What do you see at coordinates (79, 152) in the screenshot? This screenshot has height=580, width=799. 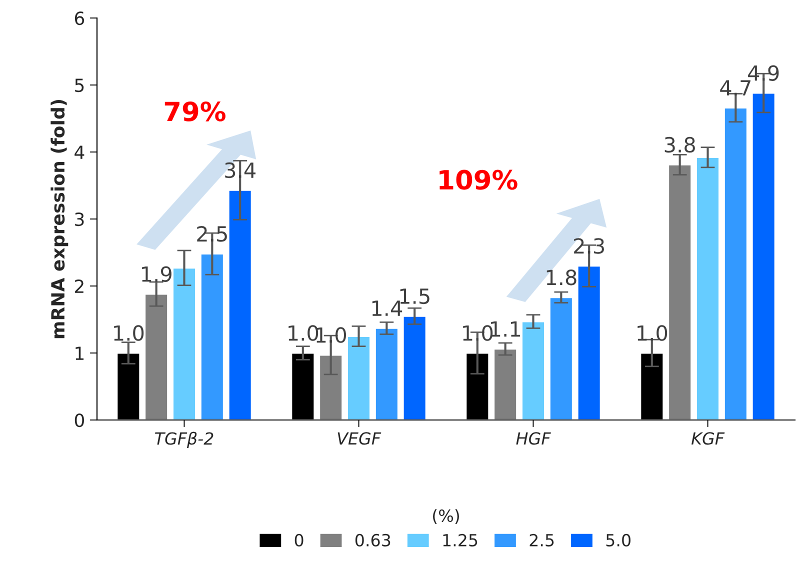 I see `y-tick-label: 4` at bounding box center [79, 152].